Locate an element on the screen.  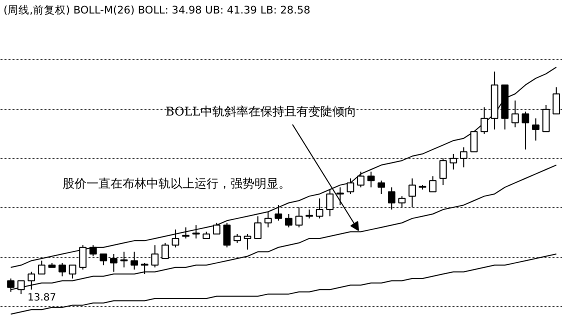
annotation: 股价一直在布林中轨以上运行，强势明显。 is located at coordinates (176, 183).